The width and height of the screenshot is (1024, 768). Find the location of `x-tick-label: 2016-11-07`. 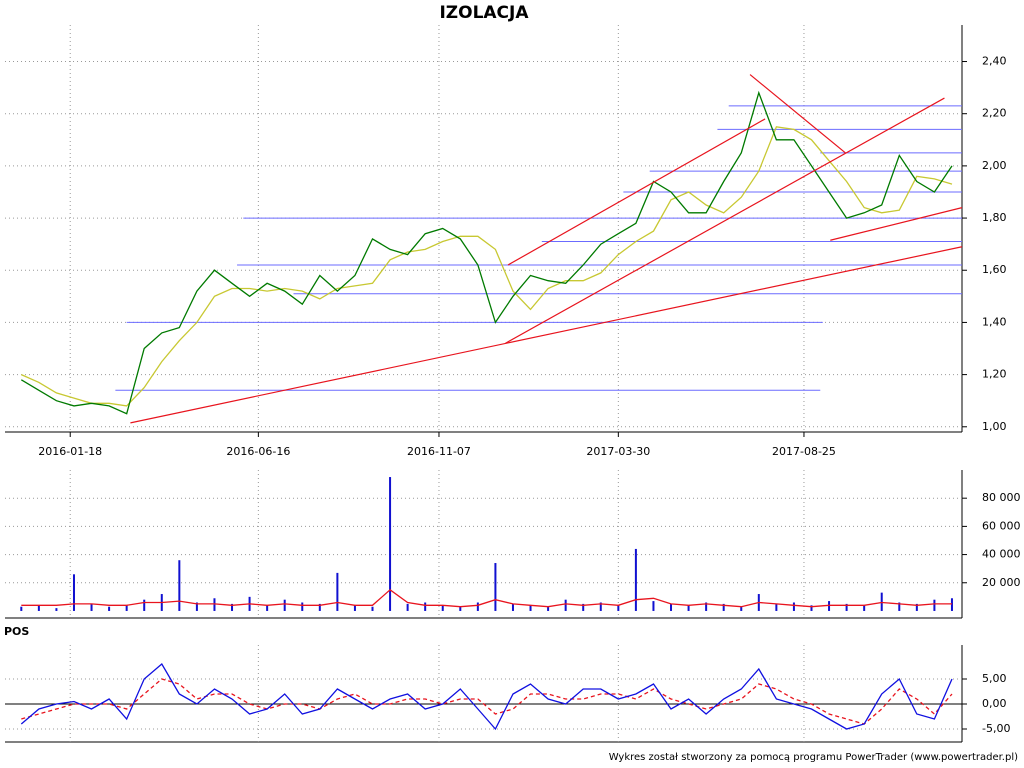

x-tick-label: 2016-11-07 is located at coordinates (439, 451).